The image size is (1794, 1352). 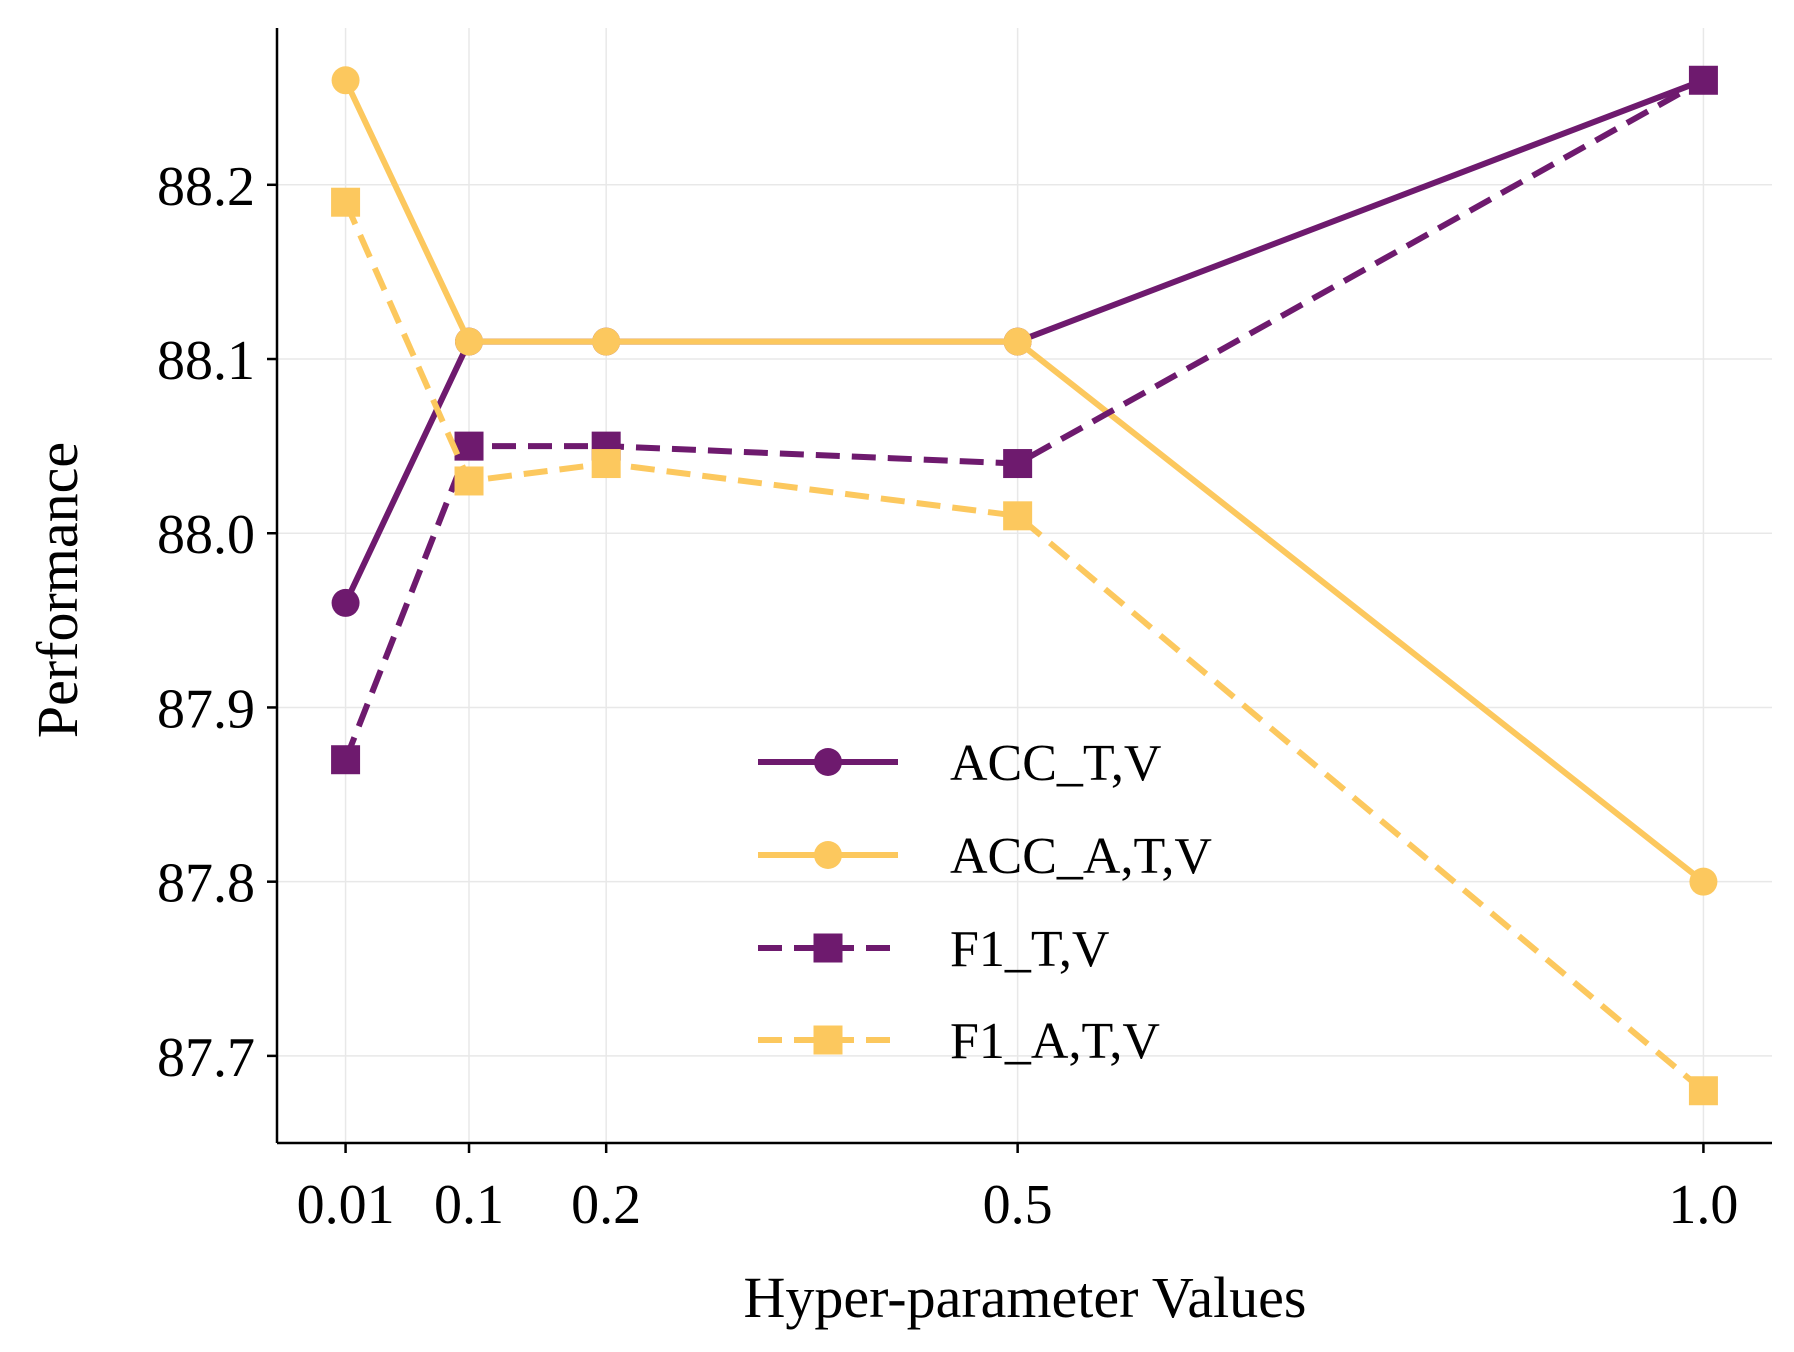 What do you see at coordinates (469, 1205) in the screenshot?
I see `x-tick-label: 0.1` at bounding box center [469, 1205].